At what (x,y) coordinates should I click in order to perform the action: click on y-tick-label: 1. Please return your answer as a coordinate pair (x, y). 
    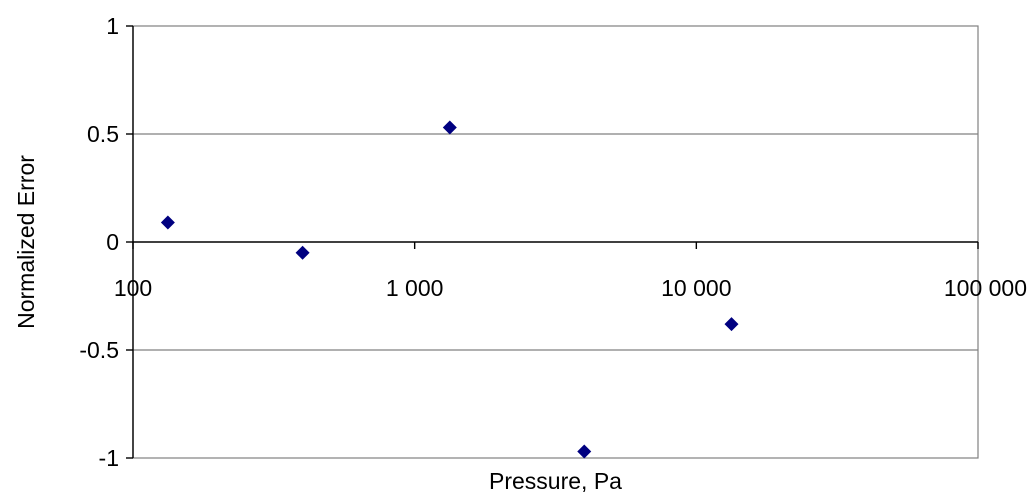
    Looking at the image, I should click on (112, 26).